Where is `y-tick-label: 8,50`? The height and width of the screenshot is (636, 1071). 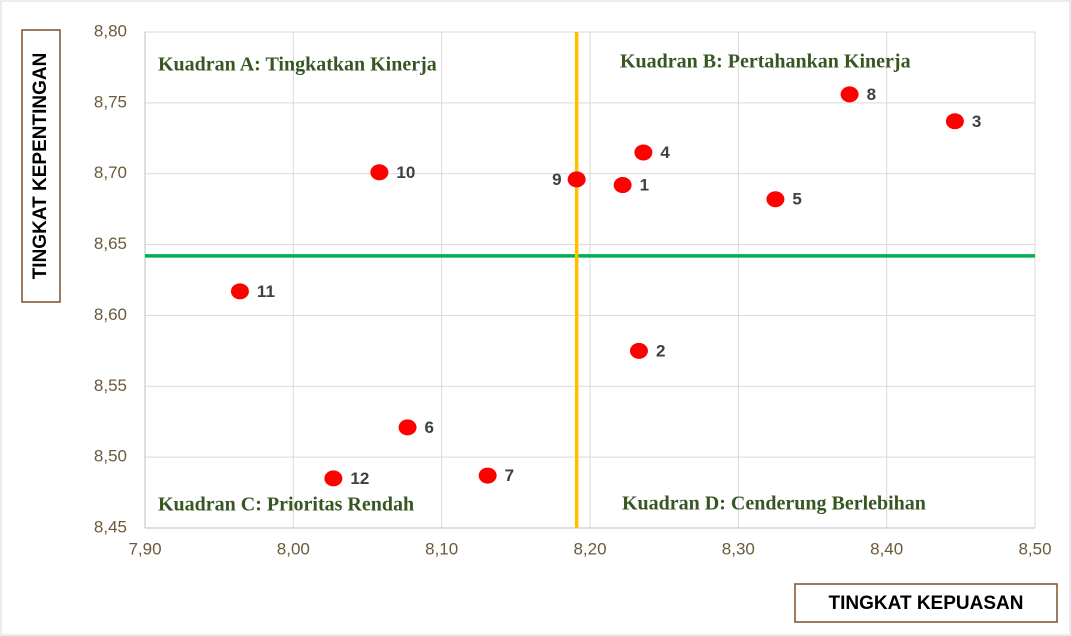
y-tick-label: 8,50 is located at coordinates (110, 456).